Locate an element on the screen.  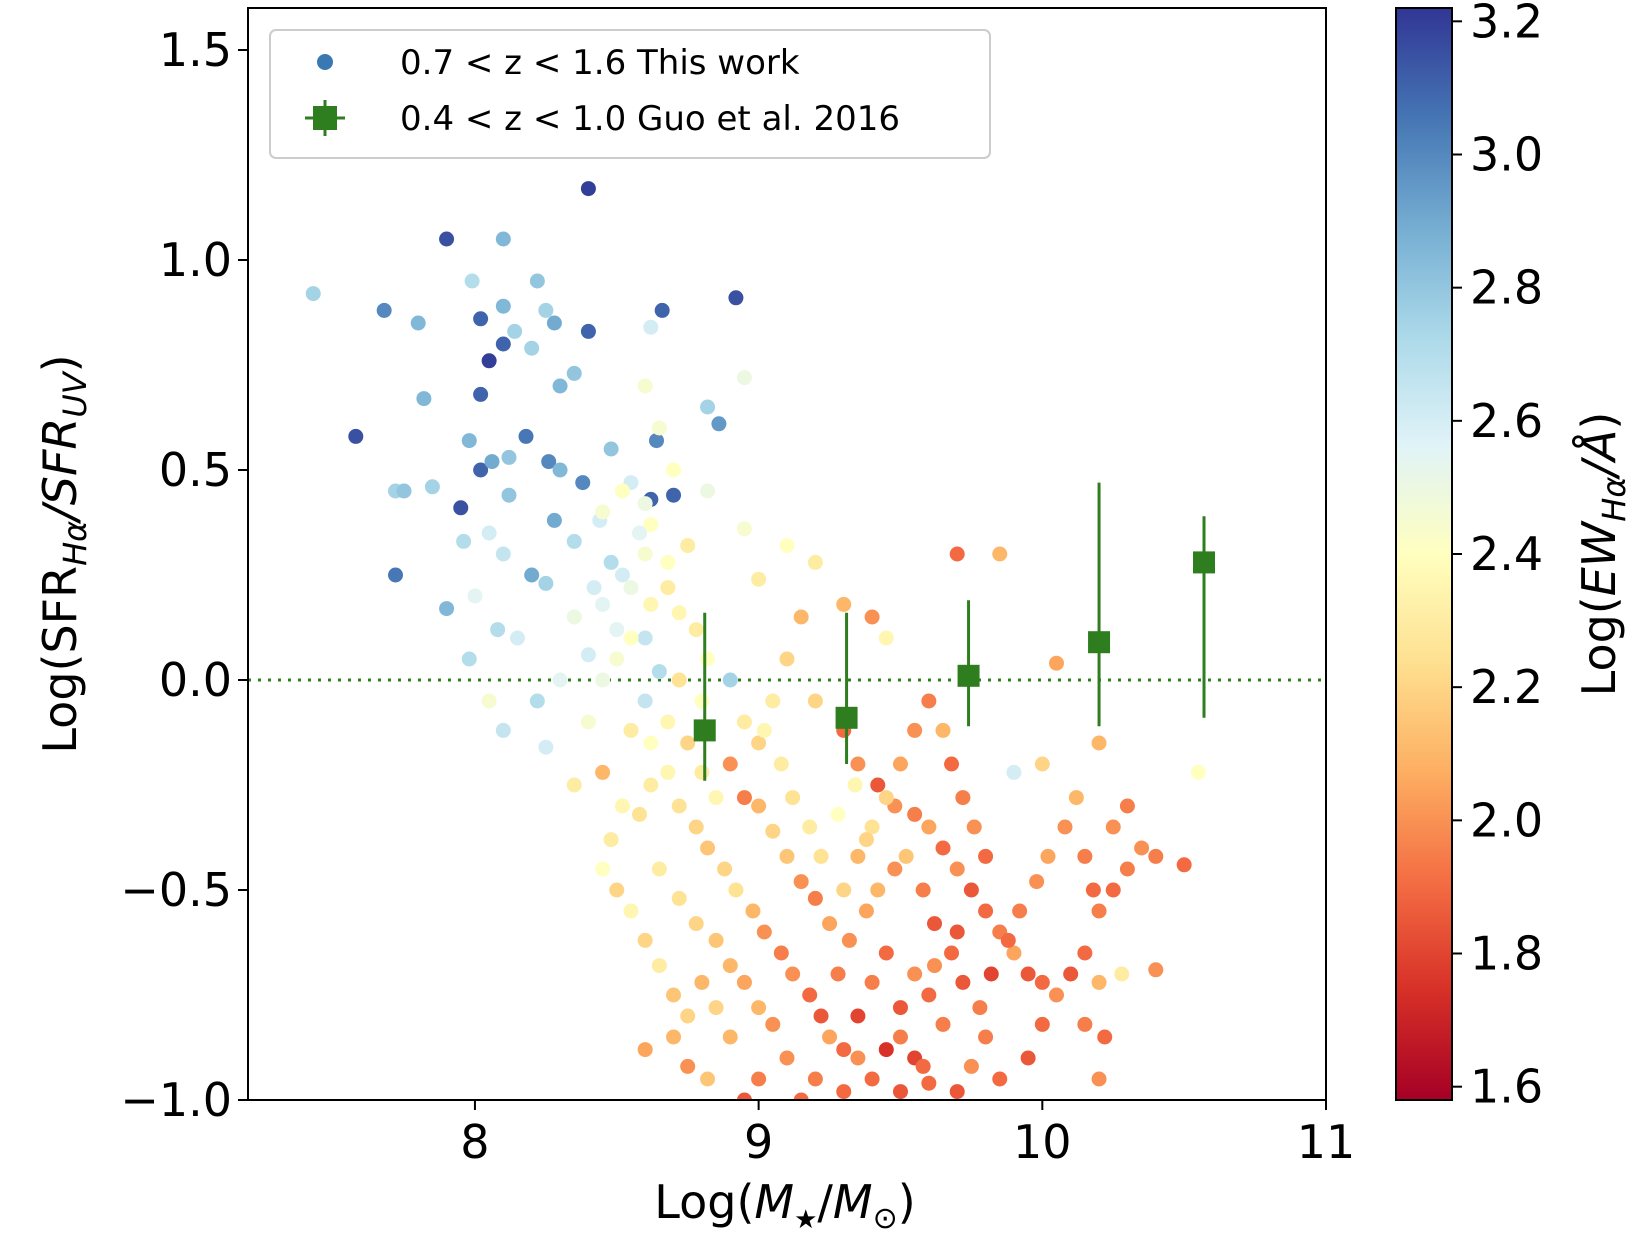
colorbar-tick-label-4: 2.4 is located at coordinates (1506, 554).